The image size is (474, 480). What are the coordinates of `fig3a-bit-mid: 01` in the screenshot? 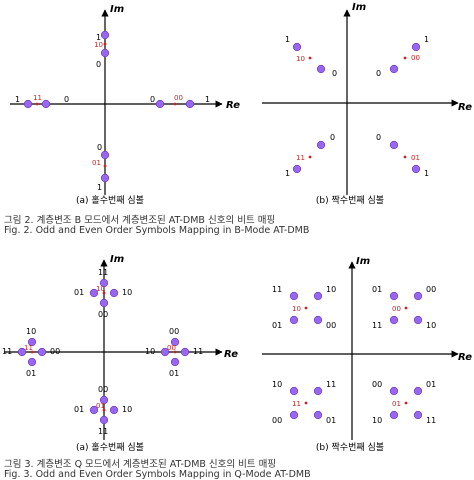 It's located at (100, 406).